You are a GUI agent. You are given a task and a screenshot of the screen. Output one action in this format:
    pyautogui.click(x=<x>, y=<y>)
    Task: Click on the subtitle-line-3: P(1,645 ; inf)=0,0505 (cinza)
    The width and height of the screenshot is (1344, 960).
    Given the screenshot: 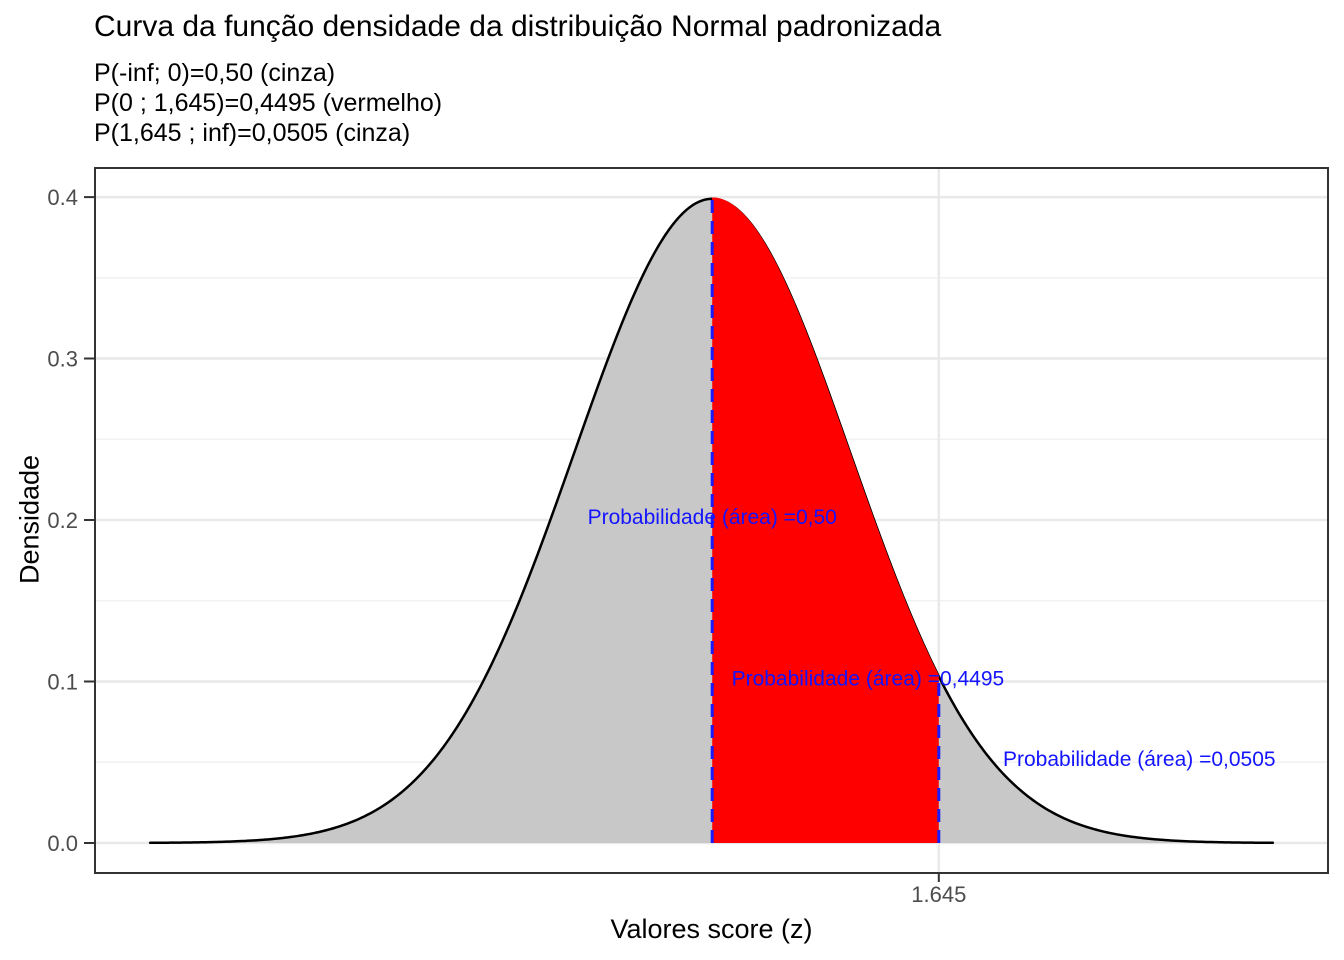 What is the action you would take?
    pyautogui.click(x=252, y=133)
    